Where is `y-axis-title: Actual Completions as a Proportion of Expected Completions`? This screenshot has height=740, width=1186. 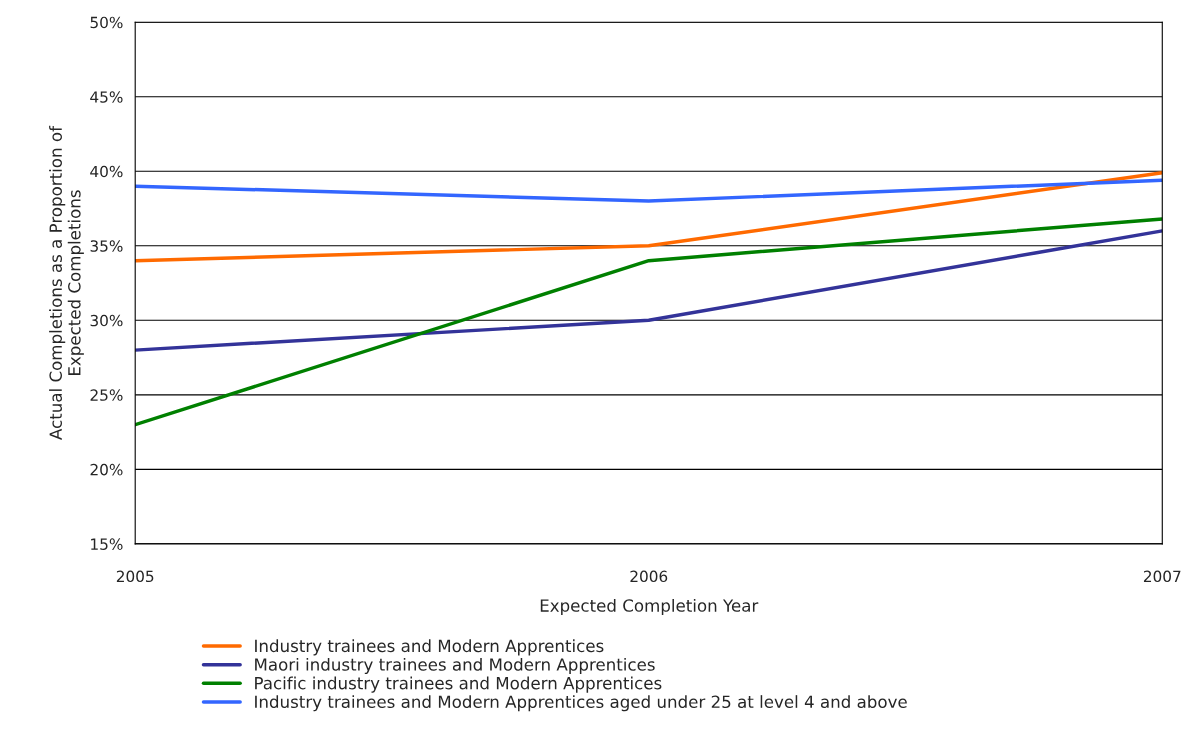
y-axis-title: Actual Completions as a Proportion of Expected Completions is located at coordinates (66, 282).